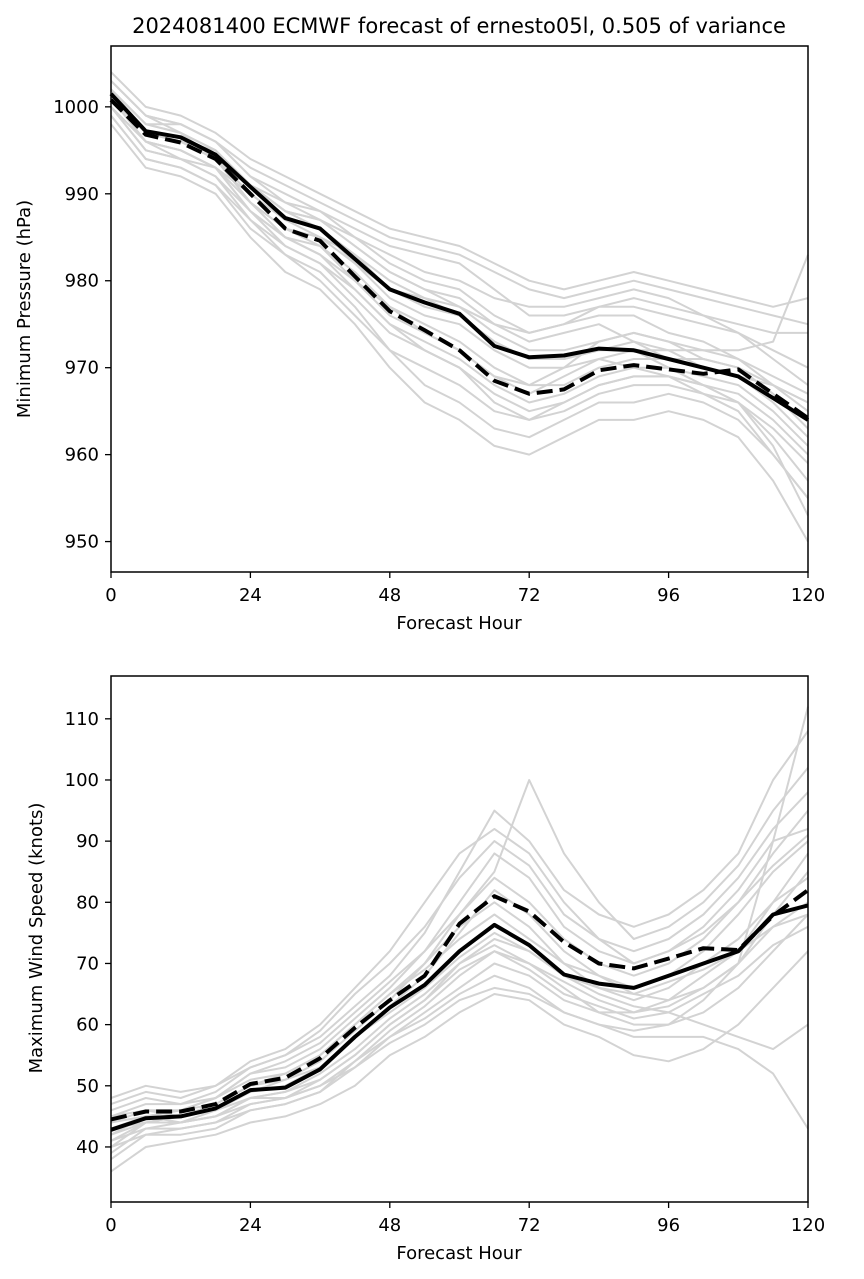 The width and height of the screenshot is (864, 1279). Describe the element at coordinates (82, 368) in the screenshot. I see `pressure-y-tick-label: 970` at that location.